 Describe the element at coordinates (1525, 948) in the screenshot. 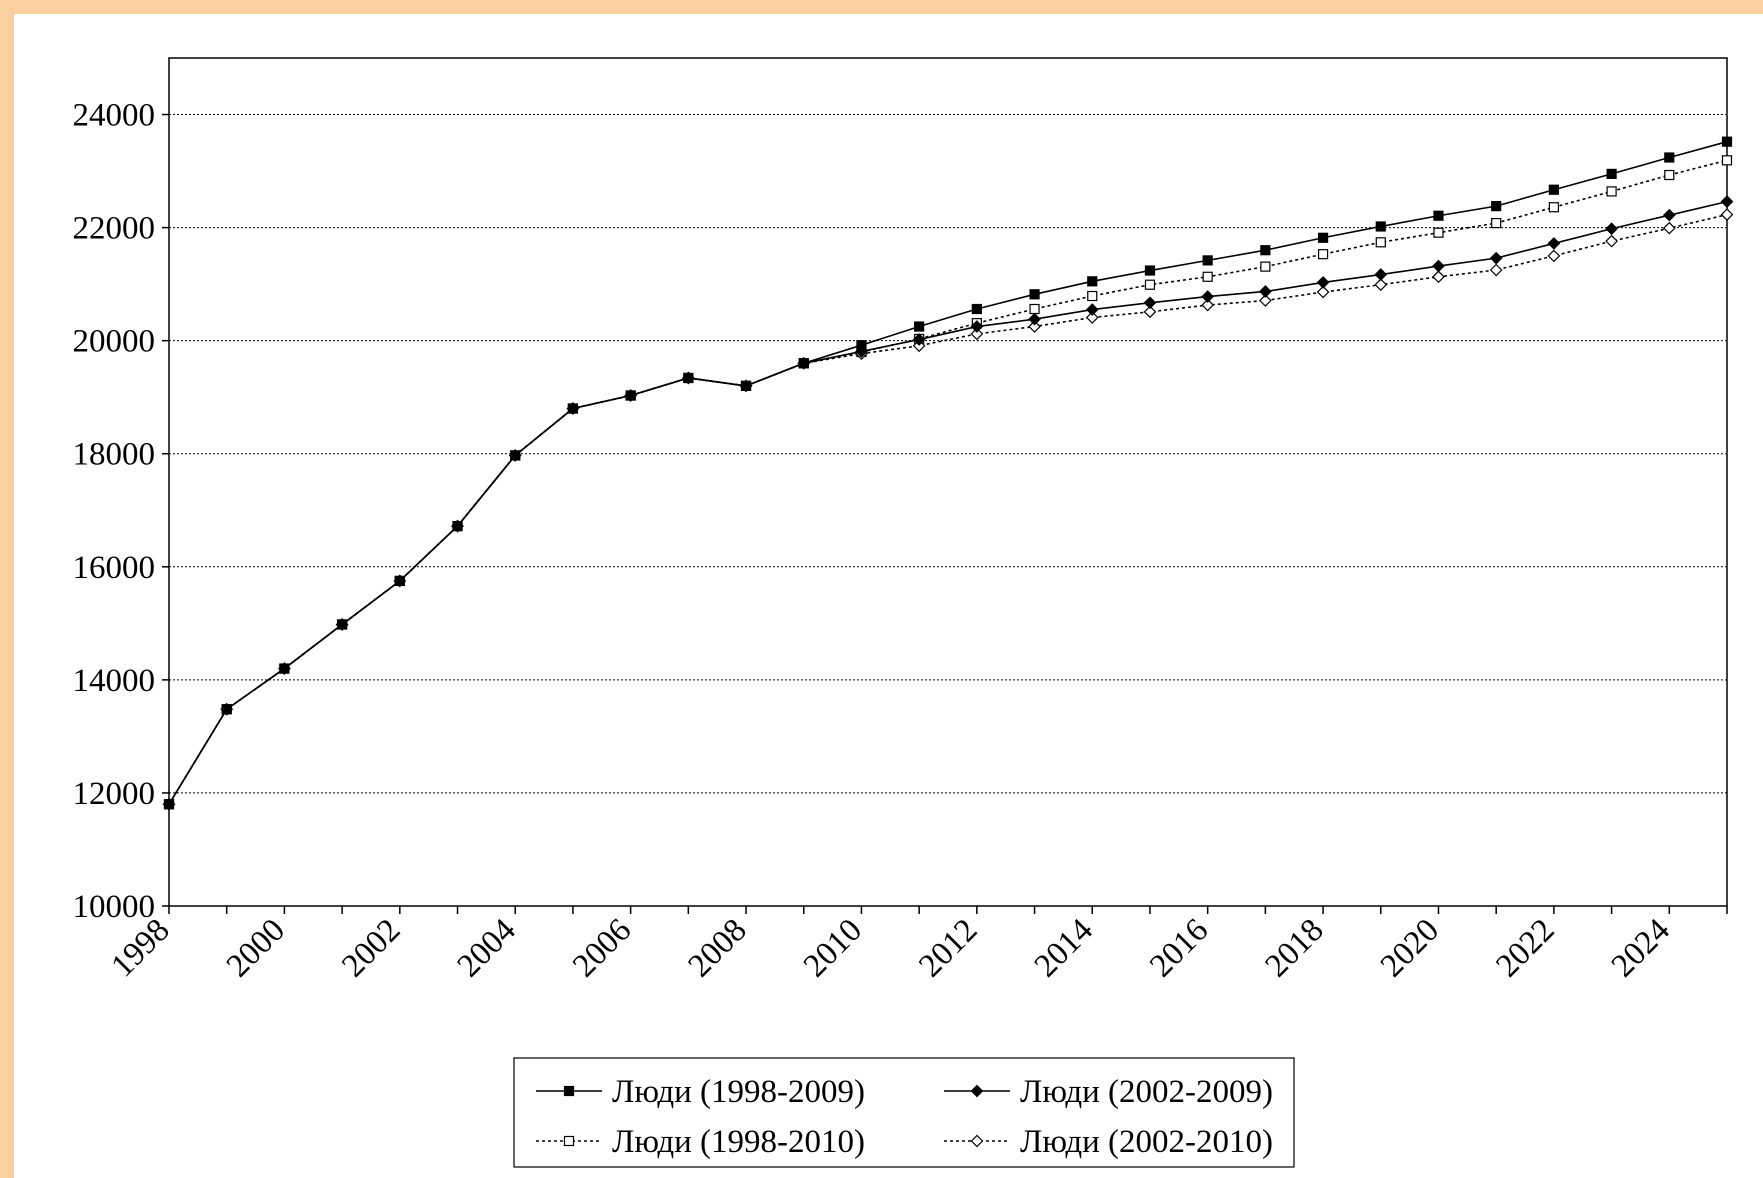

I see `x-tick-label: 2022` at that location.